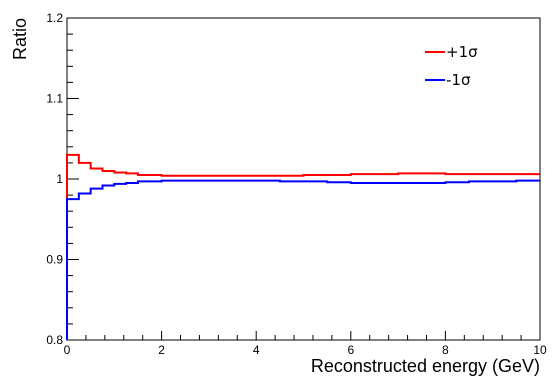 Image resolution: width=552 pixels, height=380 pixels. What do you see at coordinates (54, 99) in the screenshot?
I see `y-tick-label: 1.1` at bounding box center [54, 99].